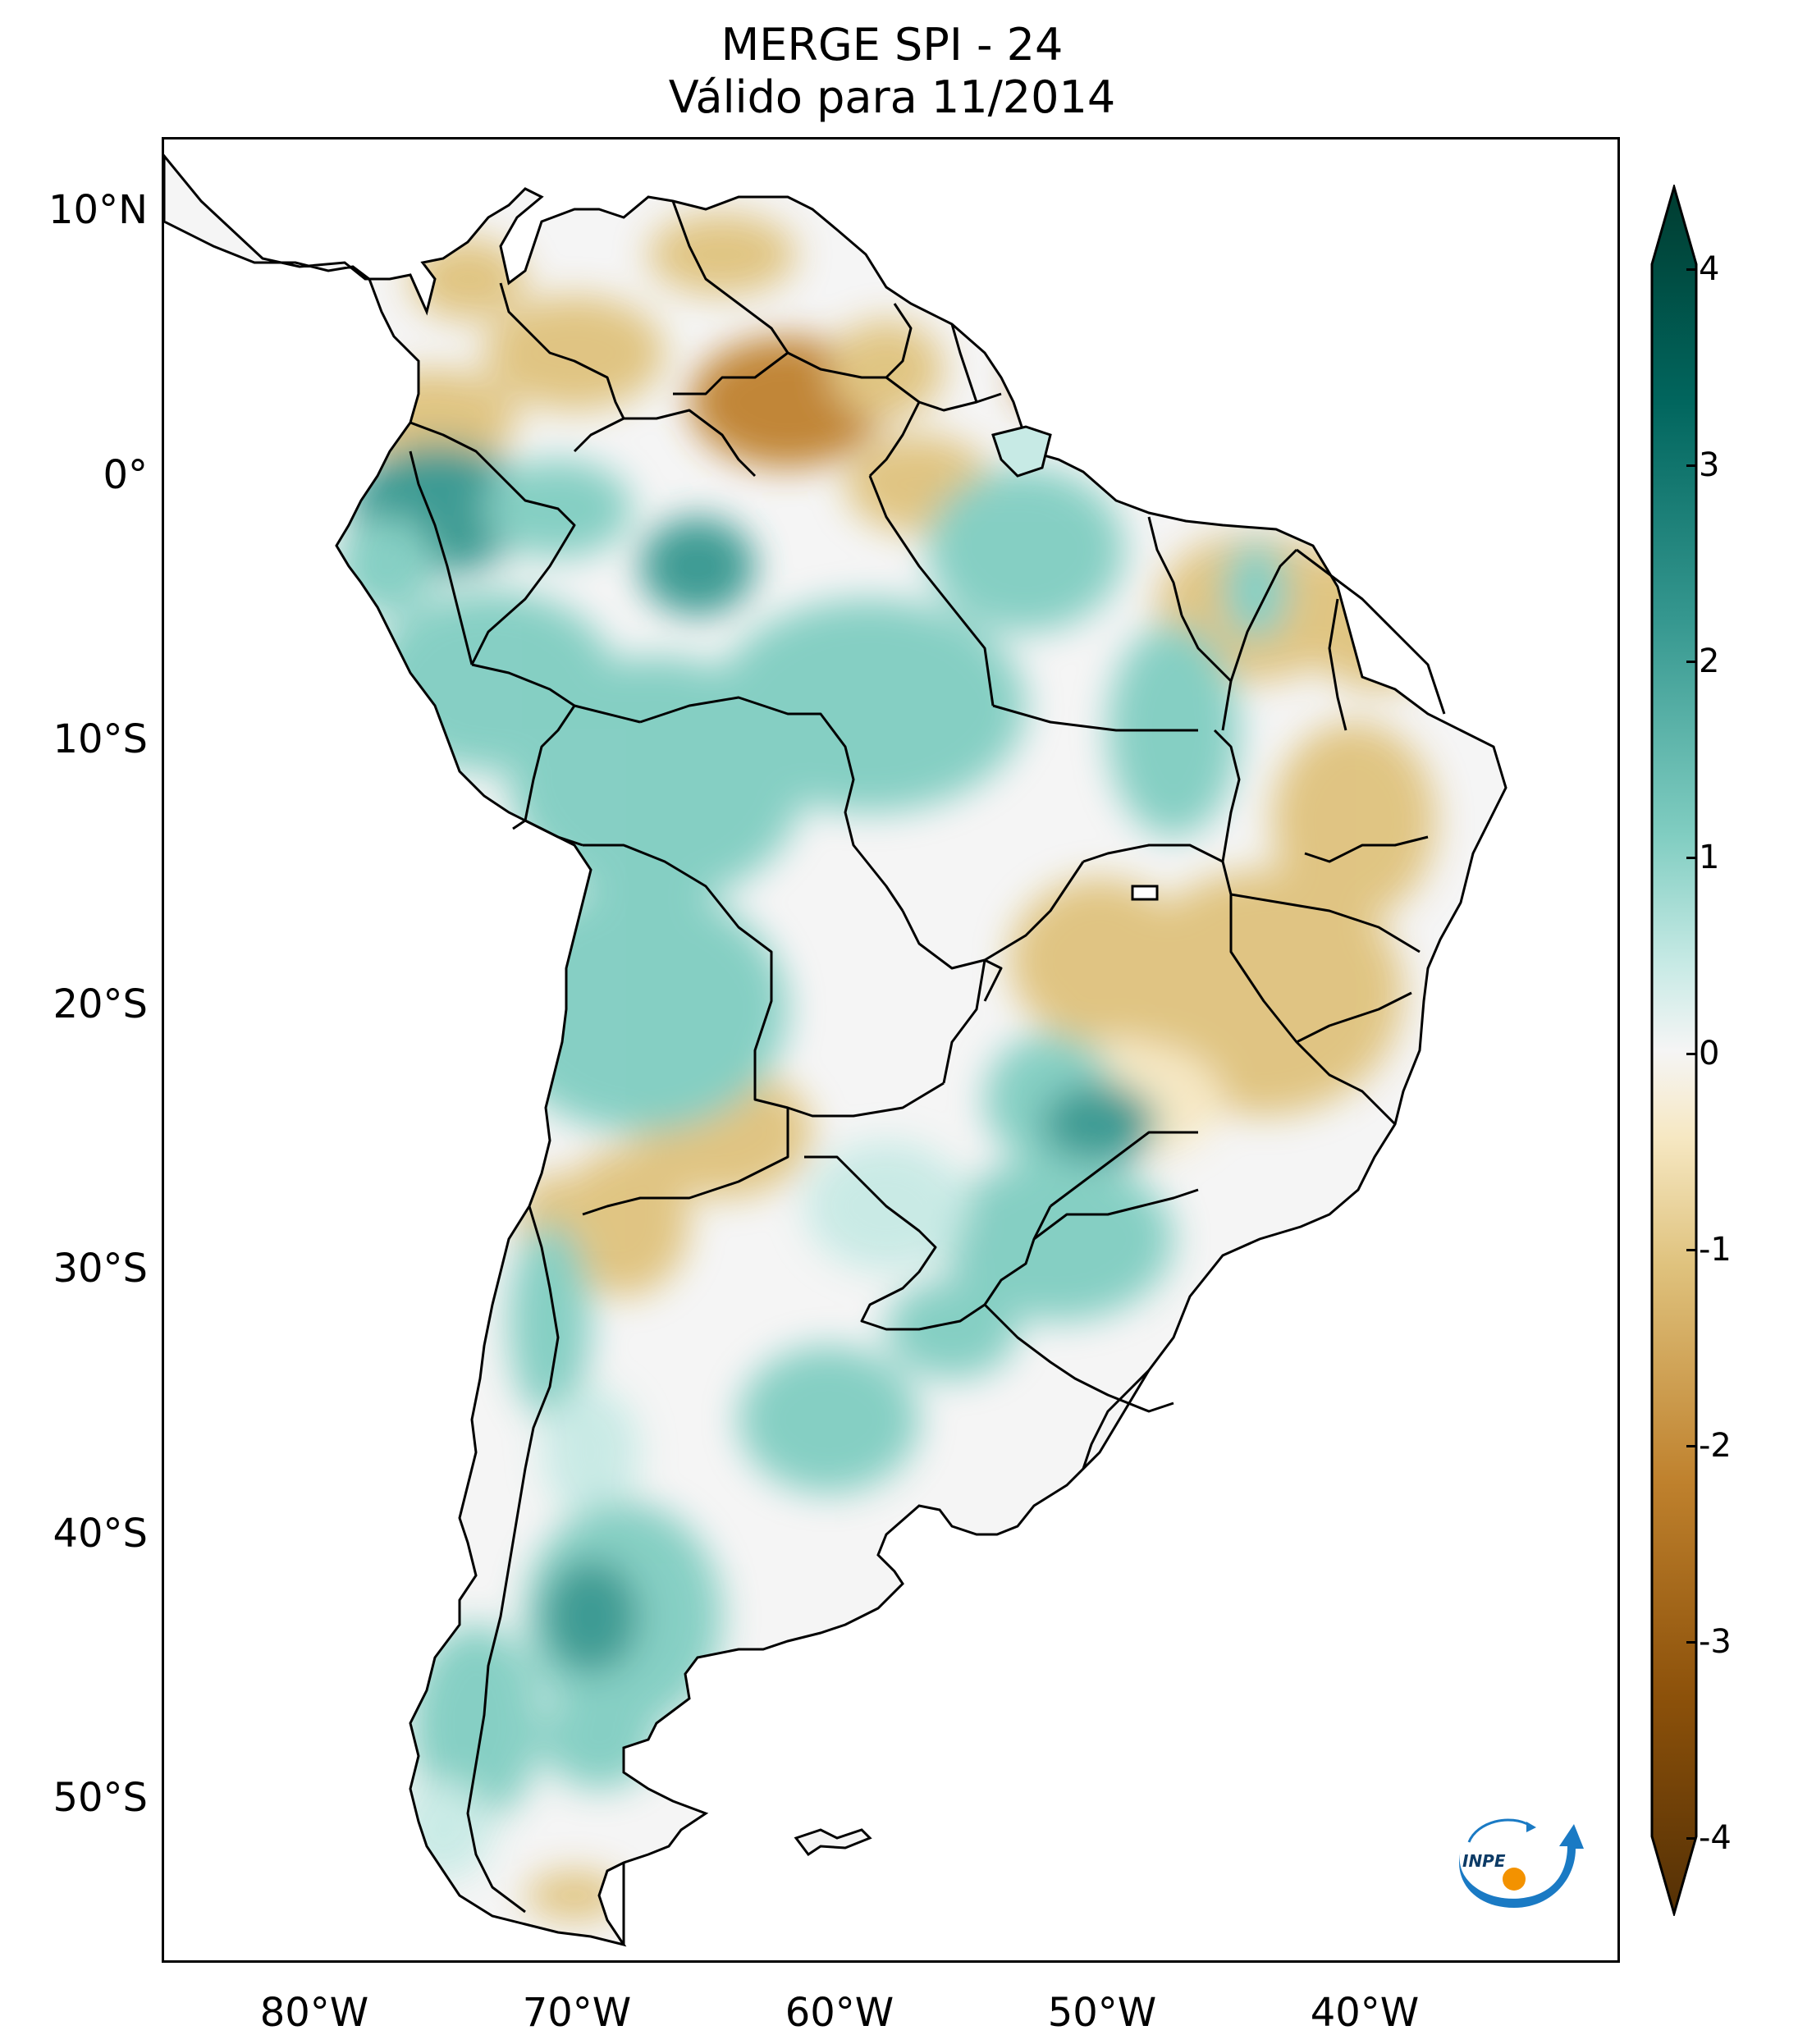  Describe the element at coordinates (100, 1798) in the screenshot. I see `lat-label-50s: 50°S` at that location.